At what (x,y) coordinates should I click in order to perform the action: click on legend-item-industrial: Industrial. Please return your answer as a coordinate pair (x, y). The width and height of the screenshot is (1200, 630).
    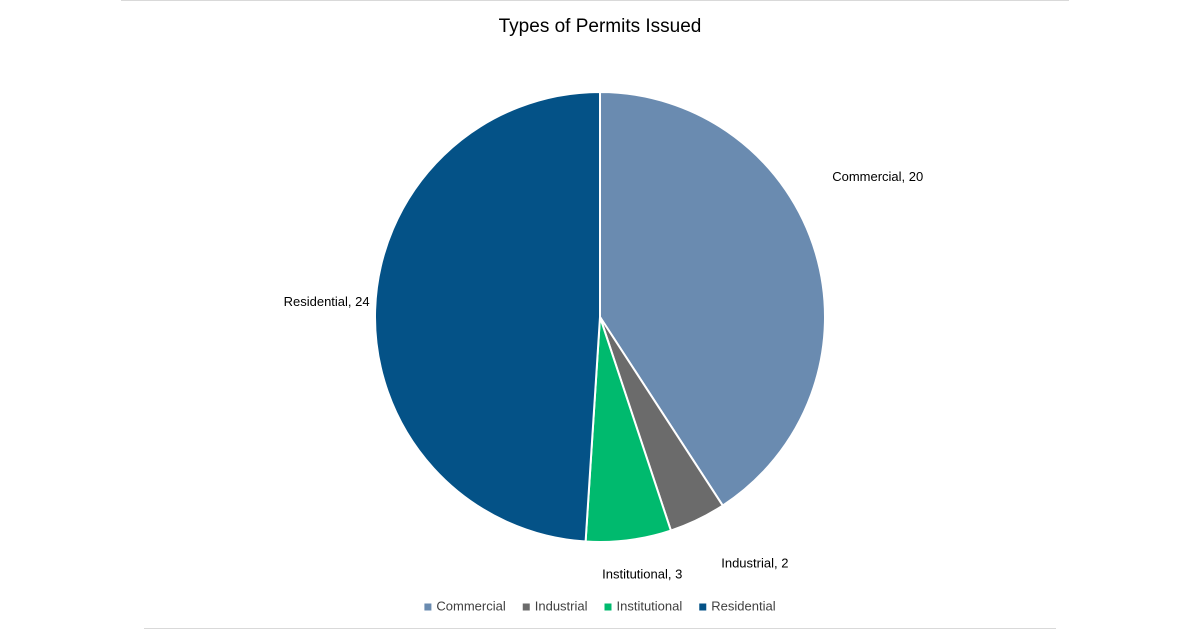
    Looking at the image, I should click on (555, 605).